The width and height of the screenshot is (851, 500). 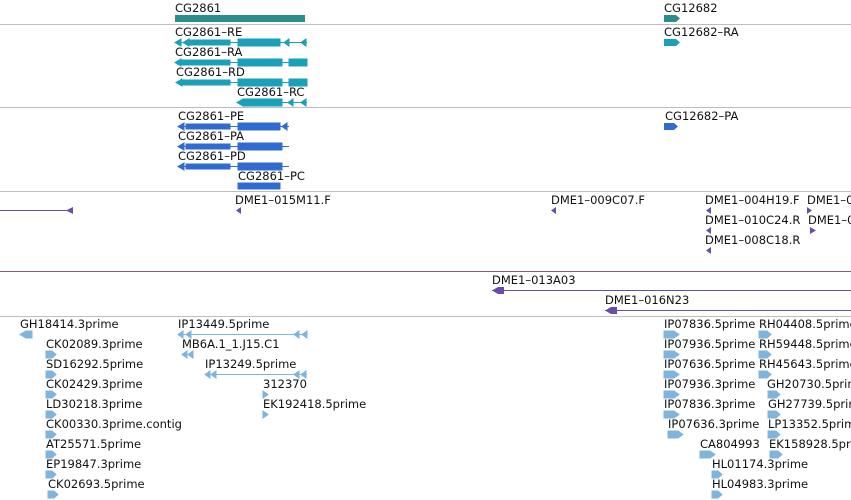 I want to click on transcript-glyph-cg2861-rc, so click(x=271, y=102).